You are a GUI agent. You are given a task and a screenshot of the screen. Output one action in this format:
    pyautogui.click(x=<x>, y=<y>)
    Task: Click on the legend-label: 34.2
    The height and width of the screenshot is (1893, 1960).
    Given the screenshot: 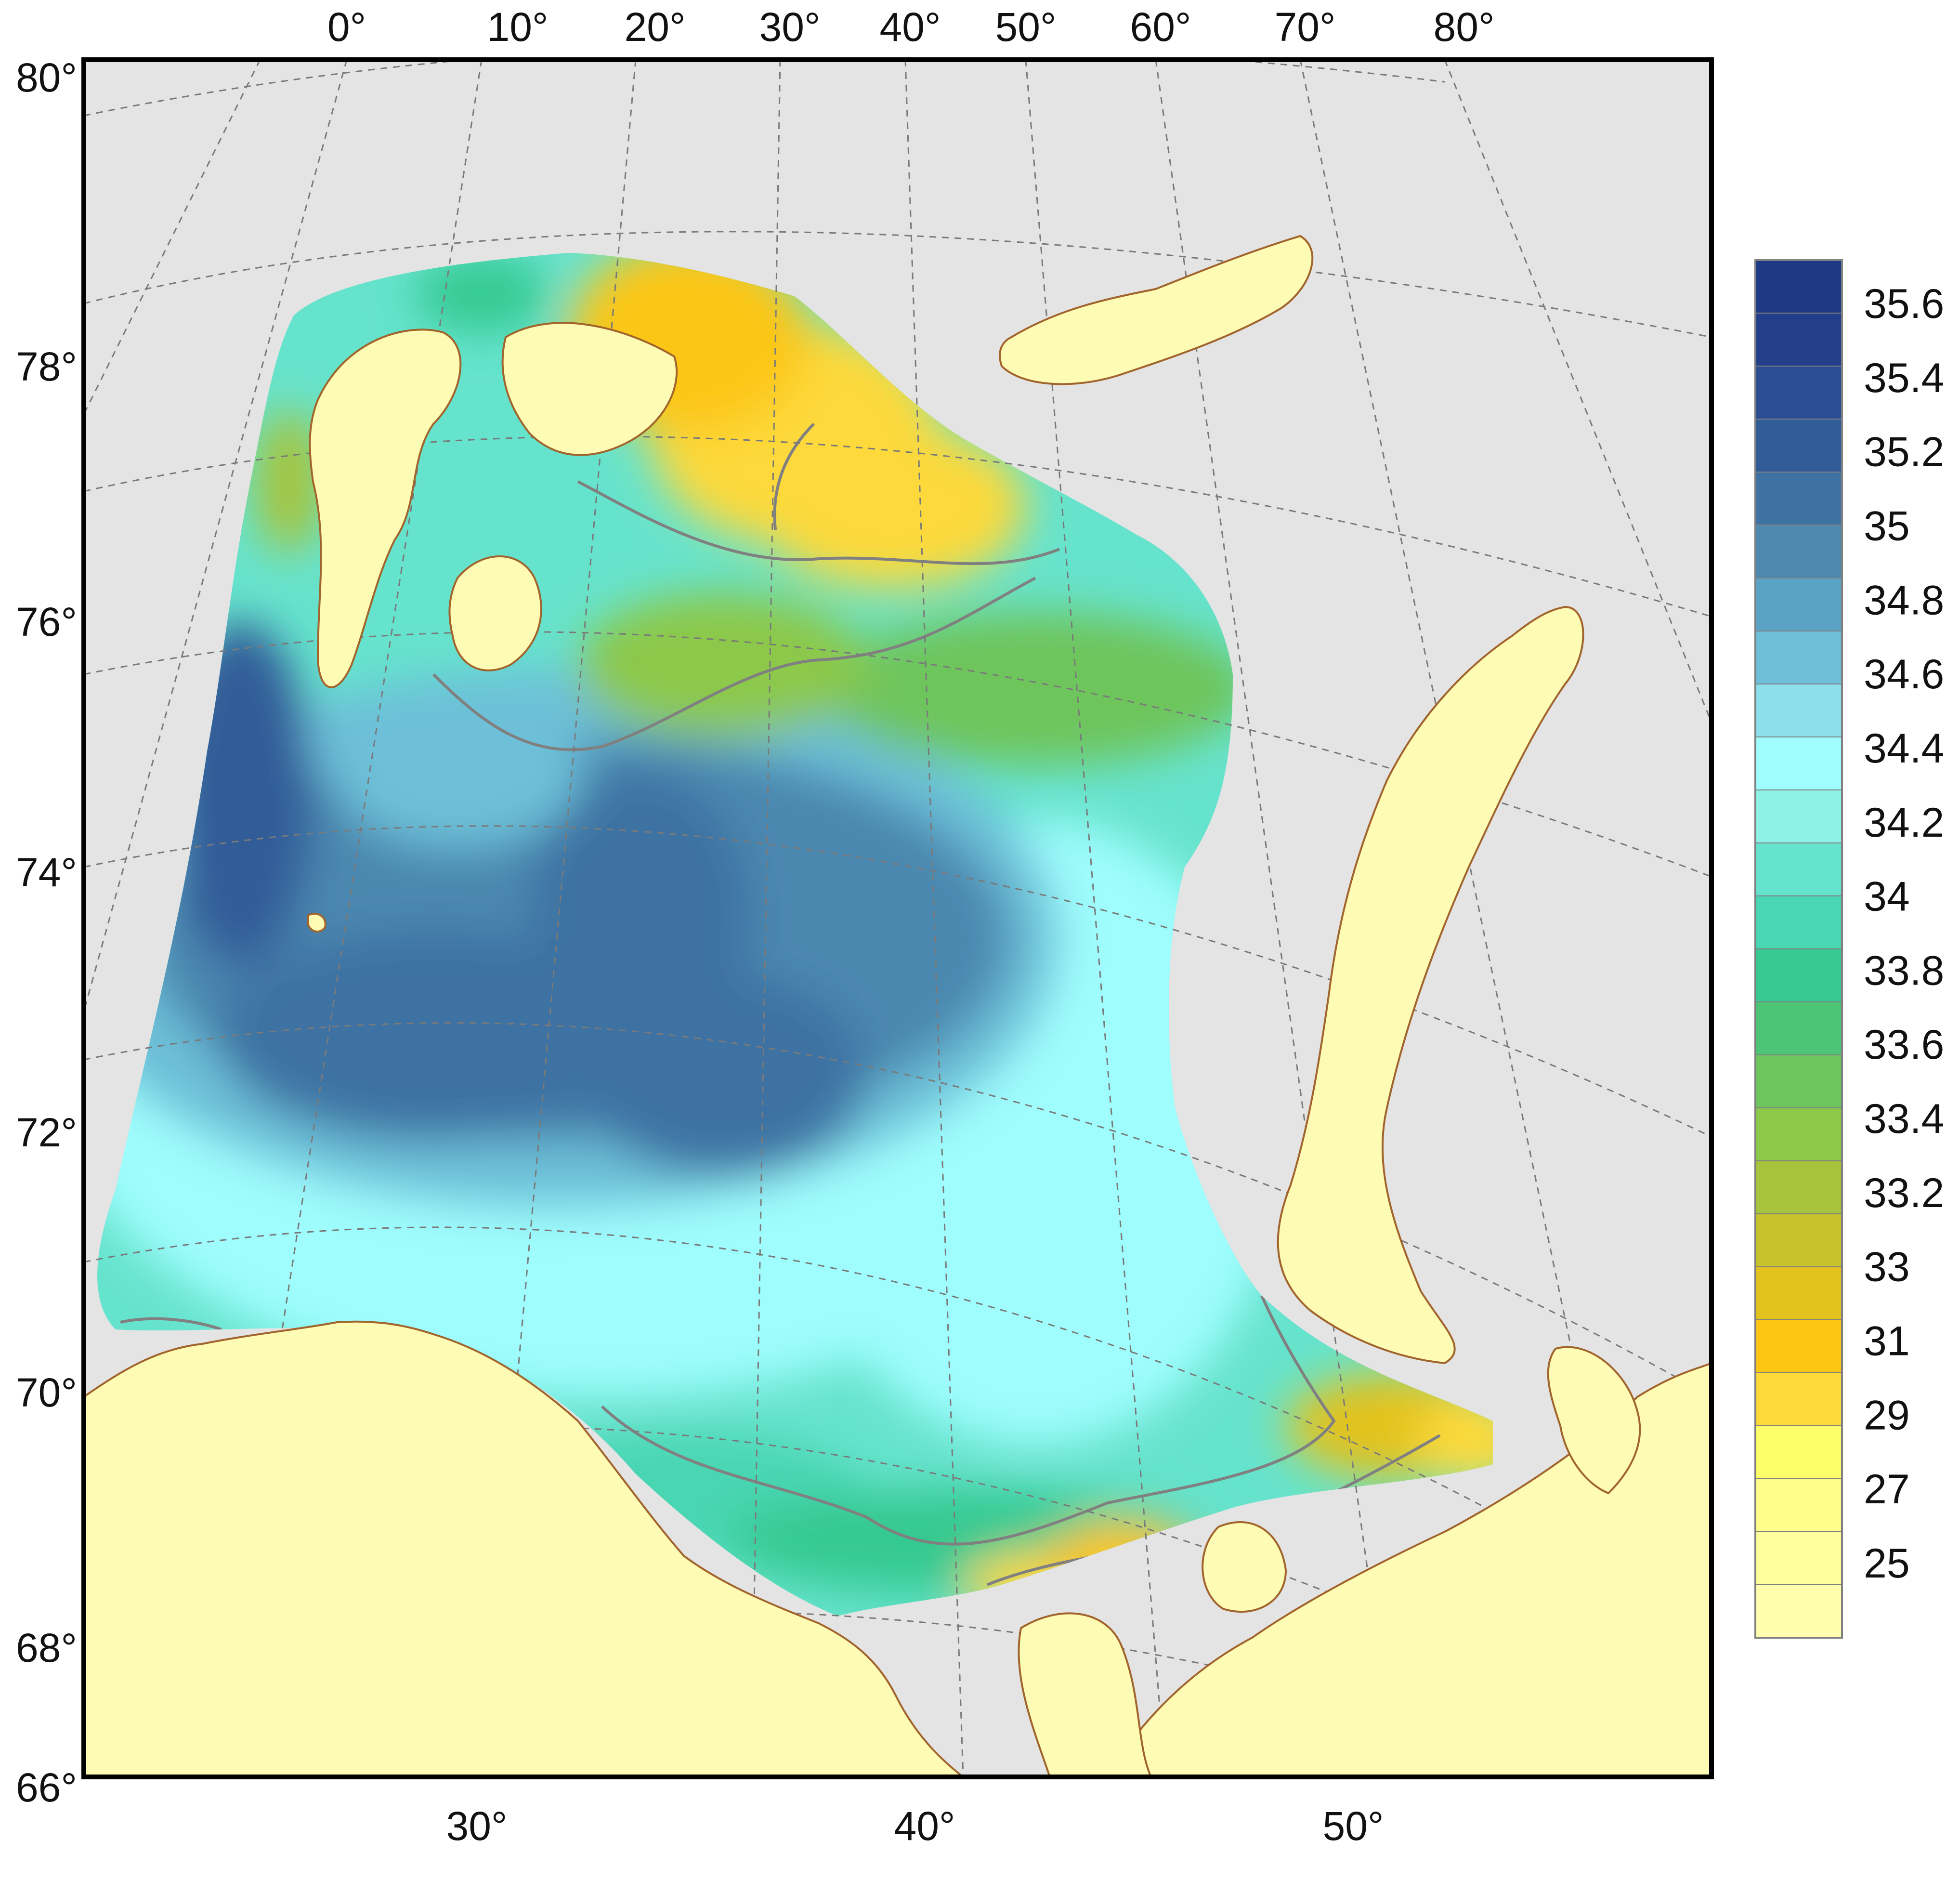 What is the action you would take?
    pyautogui.click(x=1904, y=823)
    